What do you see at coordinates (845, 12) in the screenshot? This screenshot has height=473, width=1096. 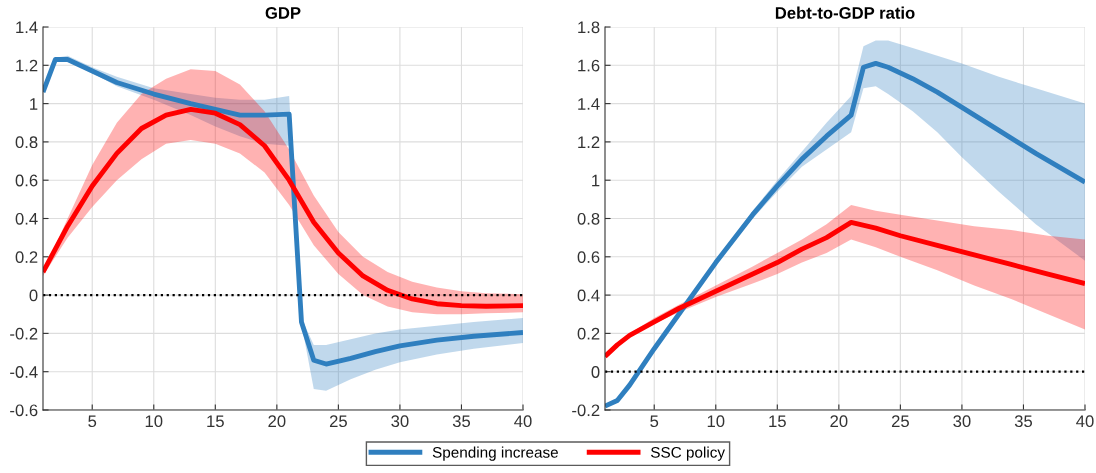 I see `chart-title: Debt-to-GDP ratio` at bounding box center [845, 12].